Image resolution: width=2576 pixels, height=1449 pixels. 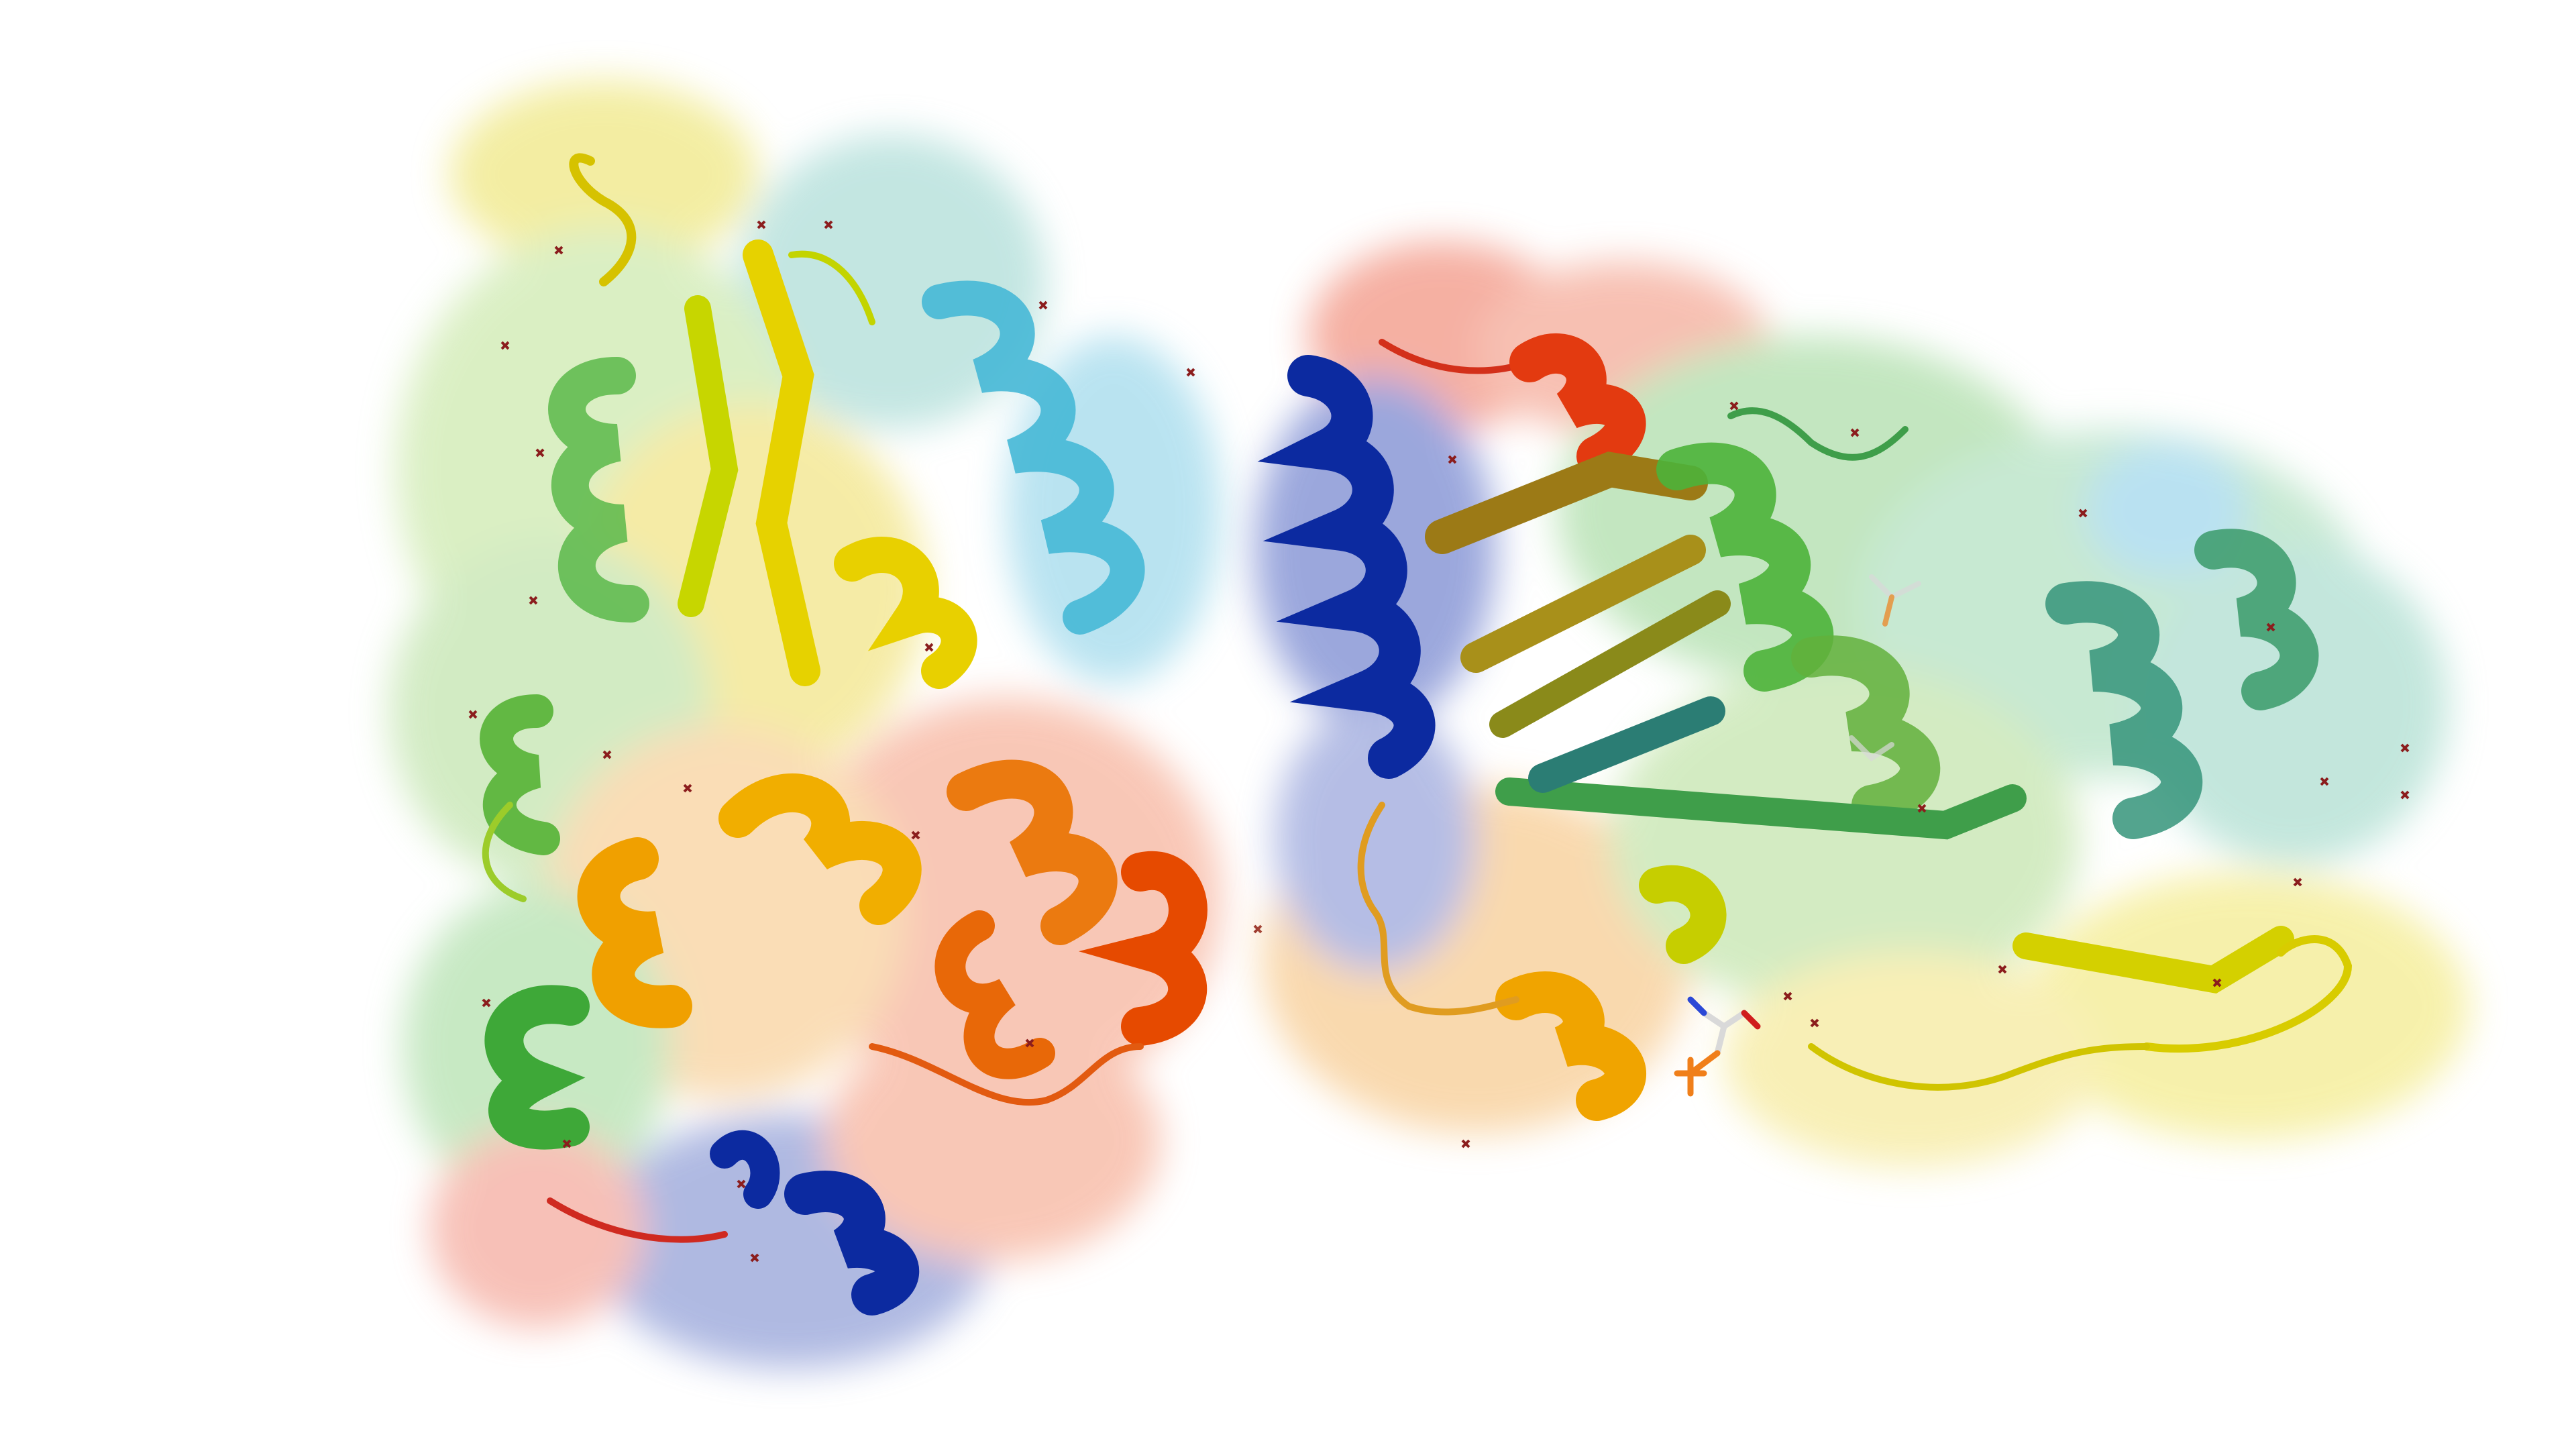 I want to click on ligand-phosphate, so click(x=1717, y=1046).